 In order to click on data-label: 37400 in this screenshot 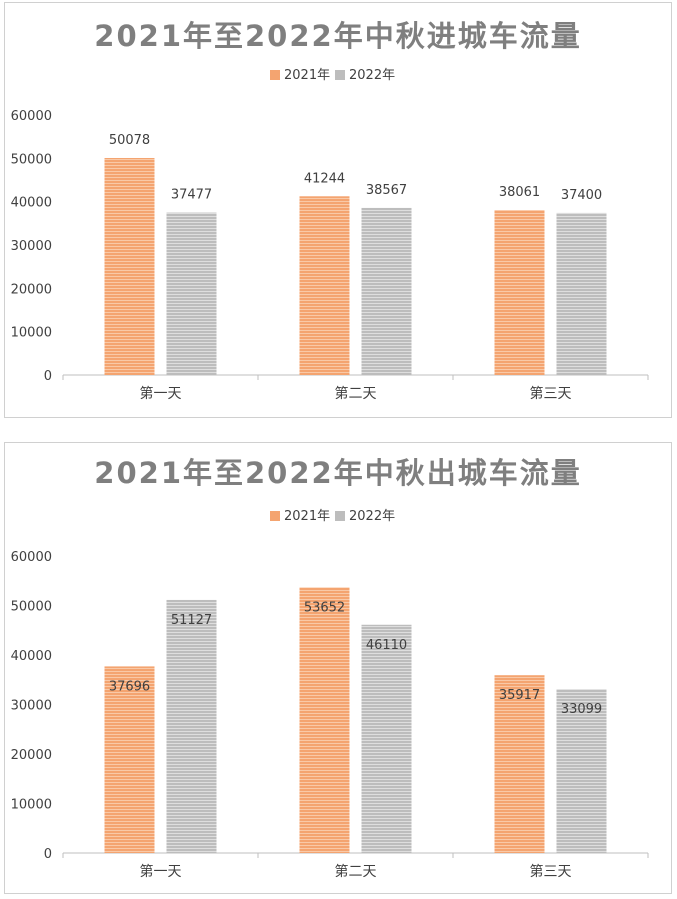, I will do `click(581, 195)`.